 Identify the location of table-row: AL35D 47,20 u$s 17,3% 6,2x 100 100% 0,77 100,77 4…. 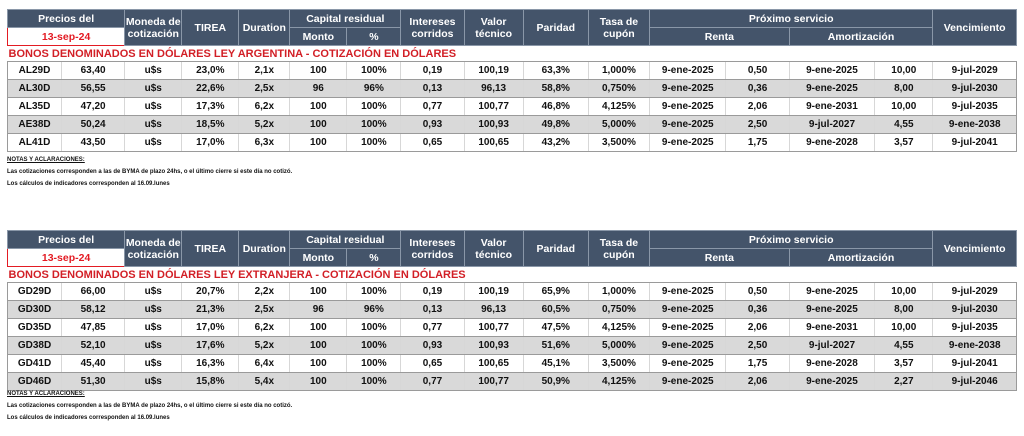
(511, 106).